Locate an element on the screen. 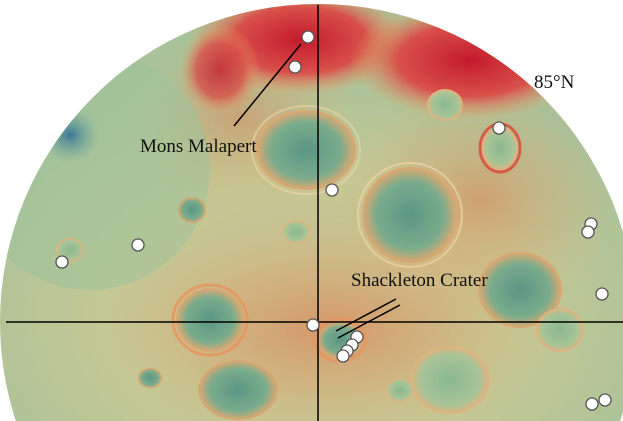  mons-malapert-leader is located at coordinates (267, 85).